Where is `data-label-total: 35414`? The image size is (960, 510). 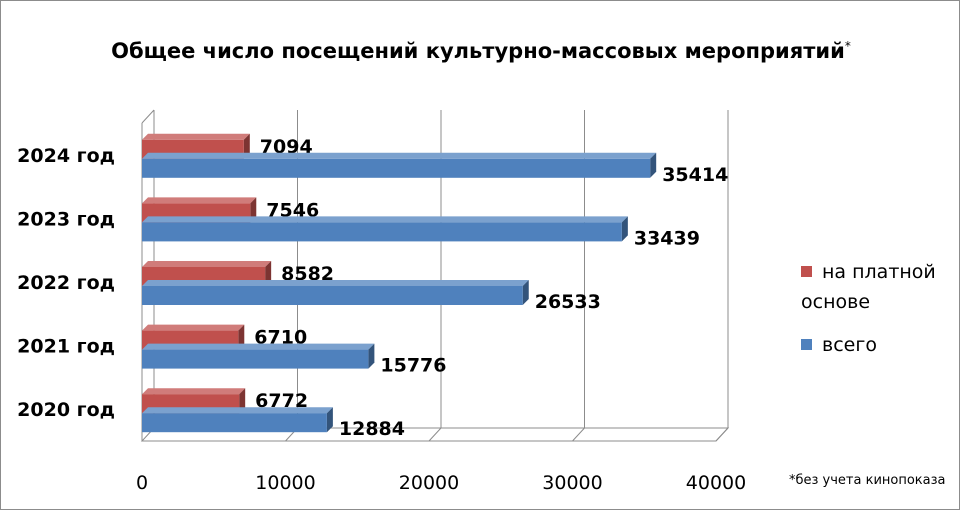
data-label-total: 35414 is located at coordinates (695, 175).